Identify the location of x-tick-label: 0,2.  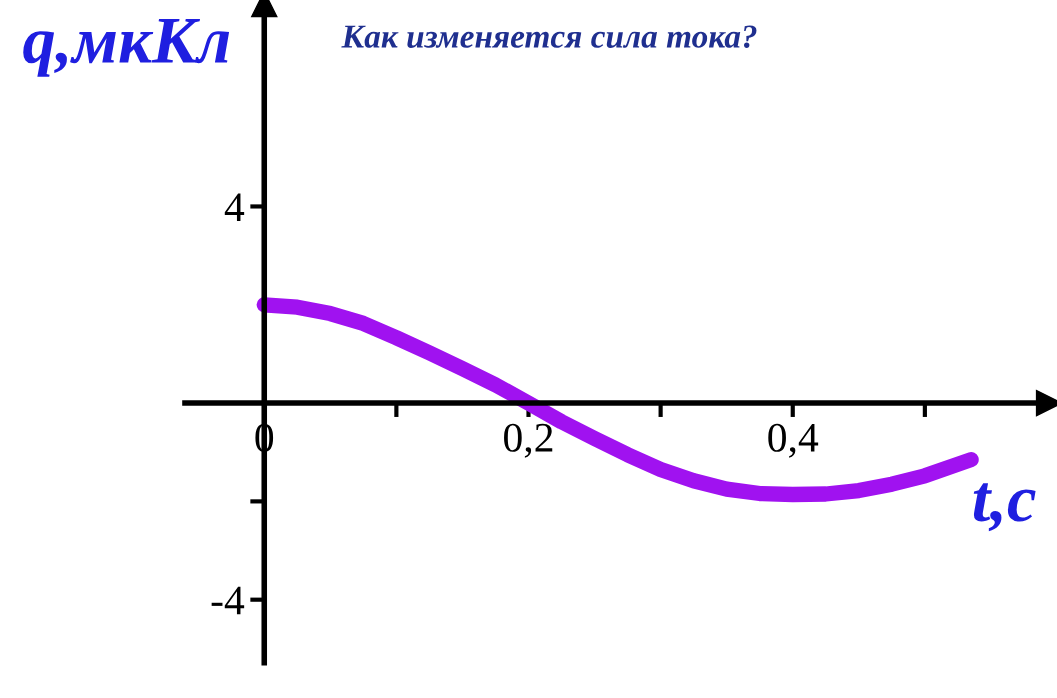
(528, 440).